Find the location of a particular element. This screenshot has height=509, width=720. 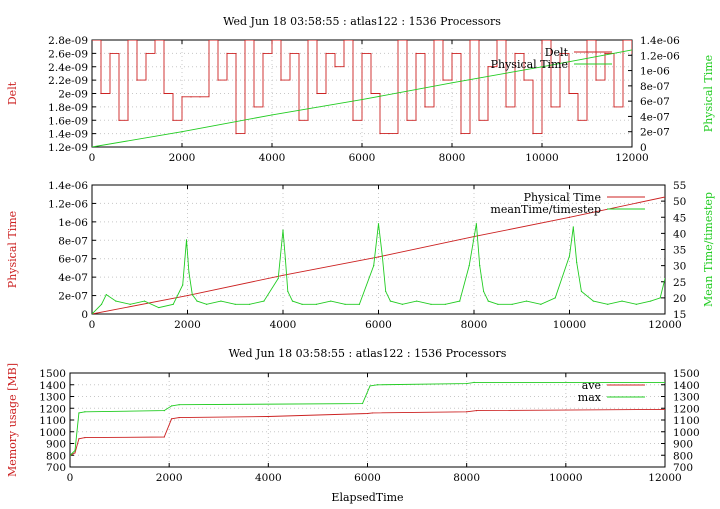

y-tick-label: 6e-07 is located at coordinates (73, 260).